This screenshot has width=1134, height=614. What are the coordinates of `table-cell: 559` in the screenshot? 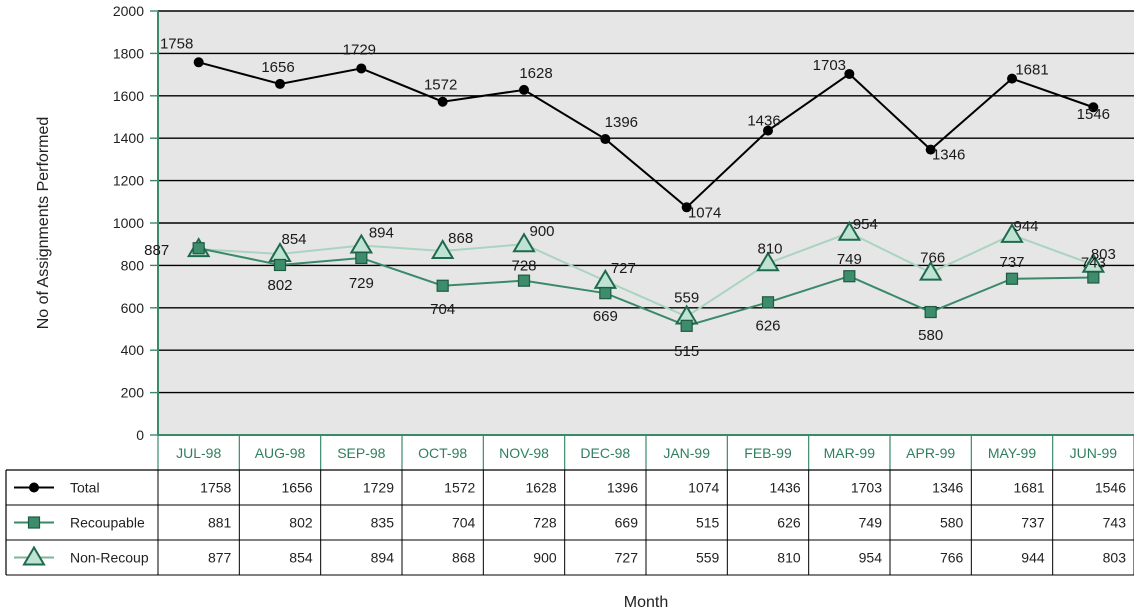 It's located at (708, 558).